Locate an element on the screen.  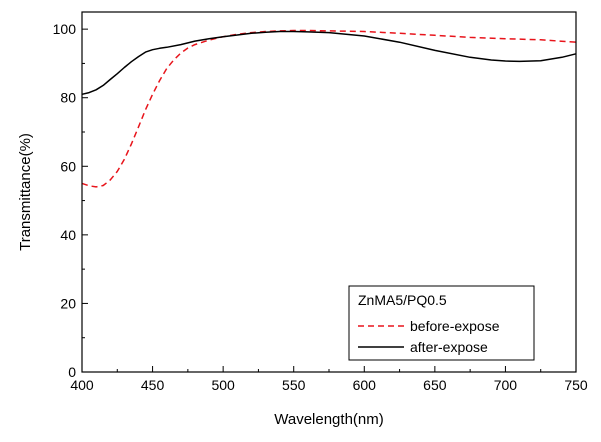
y-tick-label: 20 is located at coordinates (68, 303).